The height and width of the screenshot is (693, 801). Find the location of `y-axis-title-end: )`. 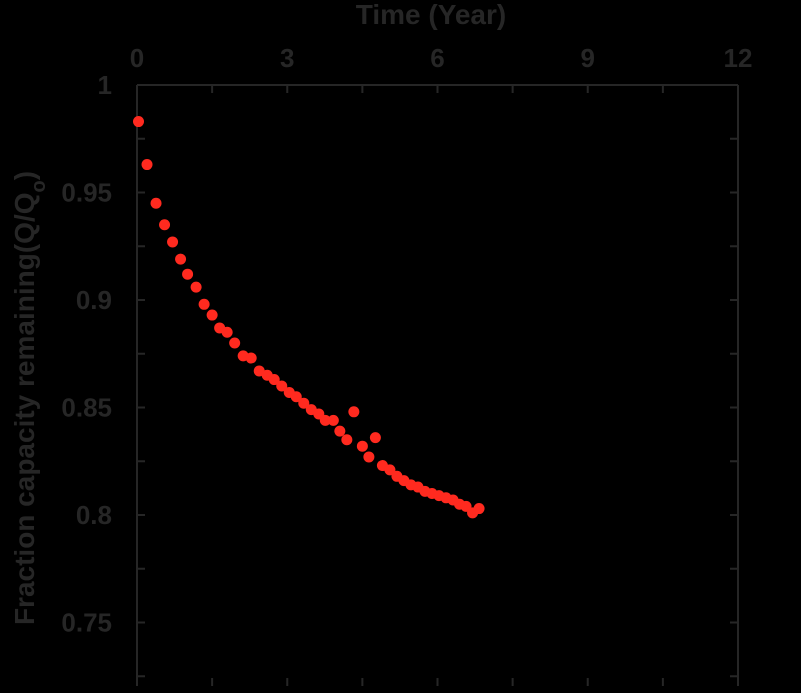

y-axis-title-end: ) is located at coordinates (24, 175).